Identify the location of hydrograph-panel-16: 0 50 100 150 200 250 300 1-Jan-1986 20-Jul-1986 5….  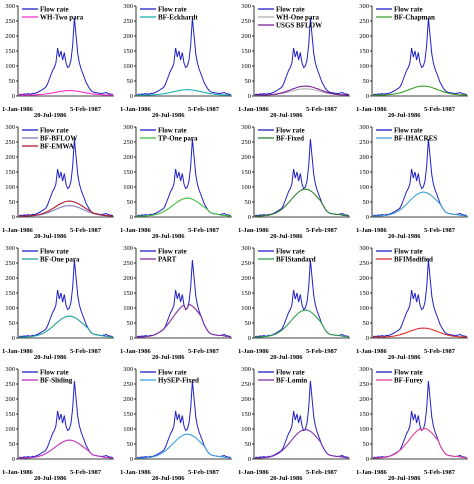
(413, 423).